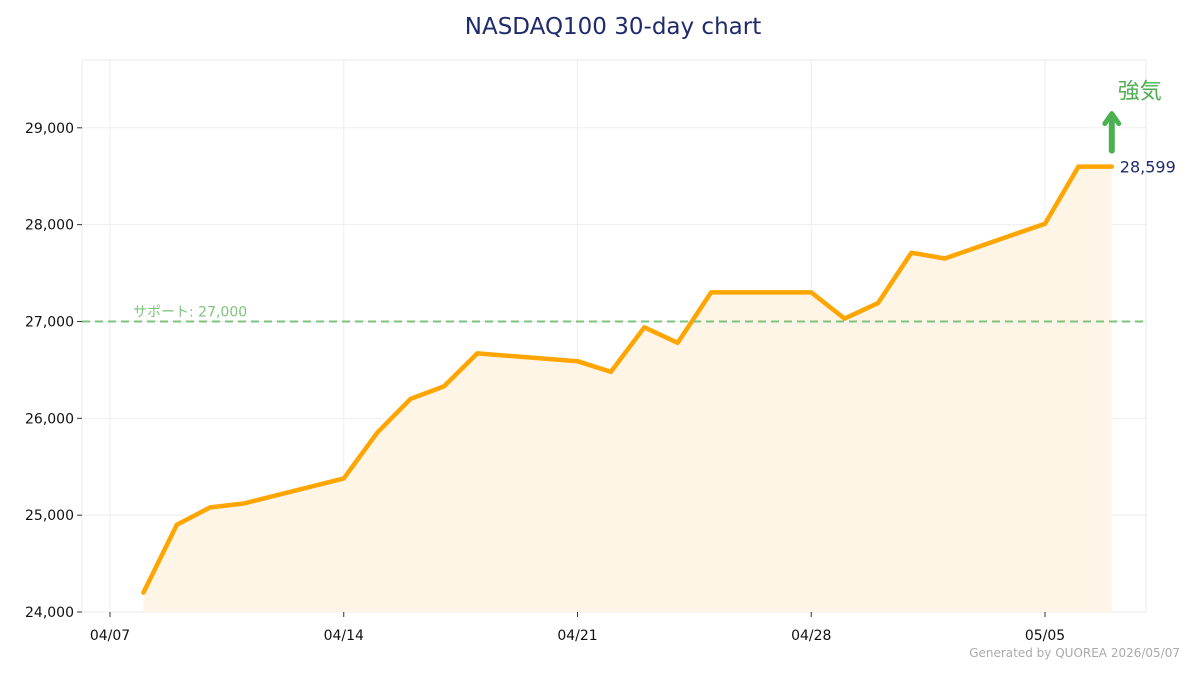  Describe the element at coordinates (614, 313) in the screenshot. I see `support-line-group: サポート: 27,000` at that location.